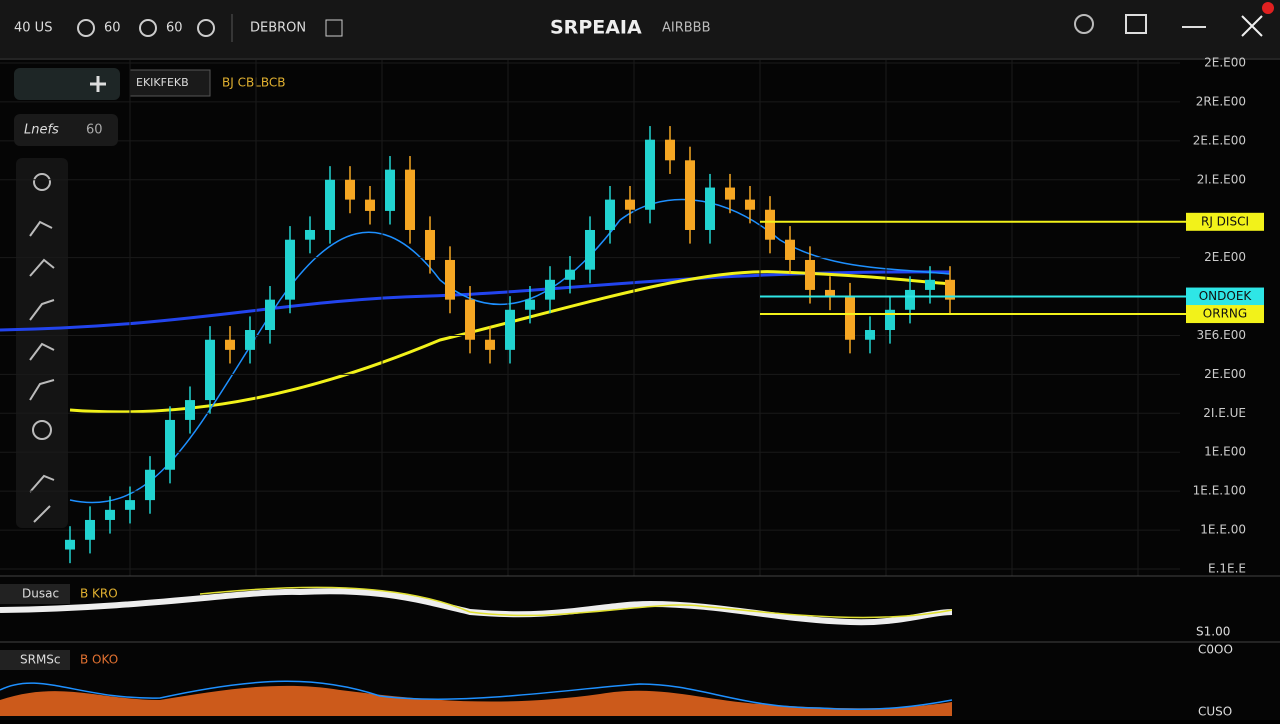 This screenshot has height=724, width=1280. I want to click on oscillator-line, so click(476, 695).